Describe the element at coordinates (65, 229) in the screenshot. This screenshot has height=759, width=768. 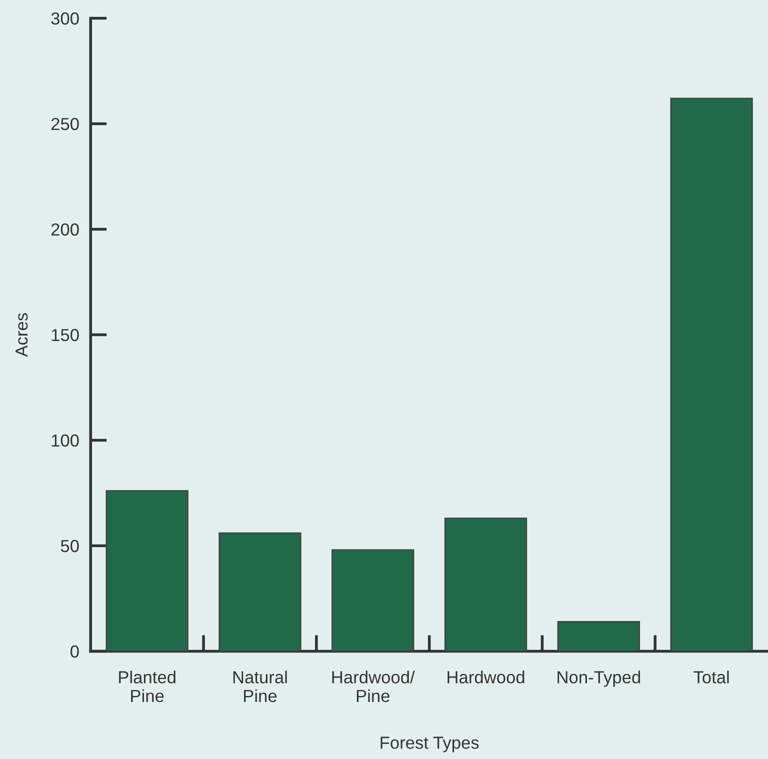
I see `y-tick-label: 200` at that location.